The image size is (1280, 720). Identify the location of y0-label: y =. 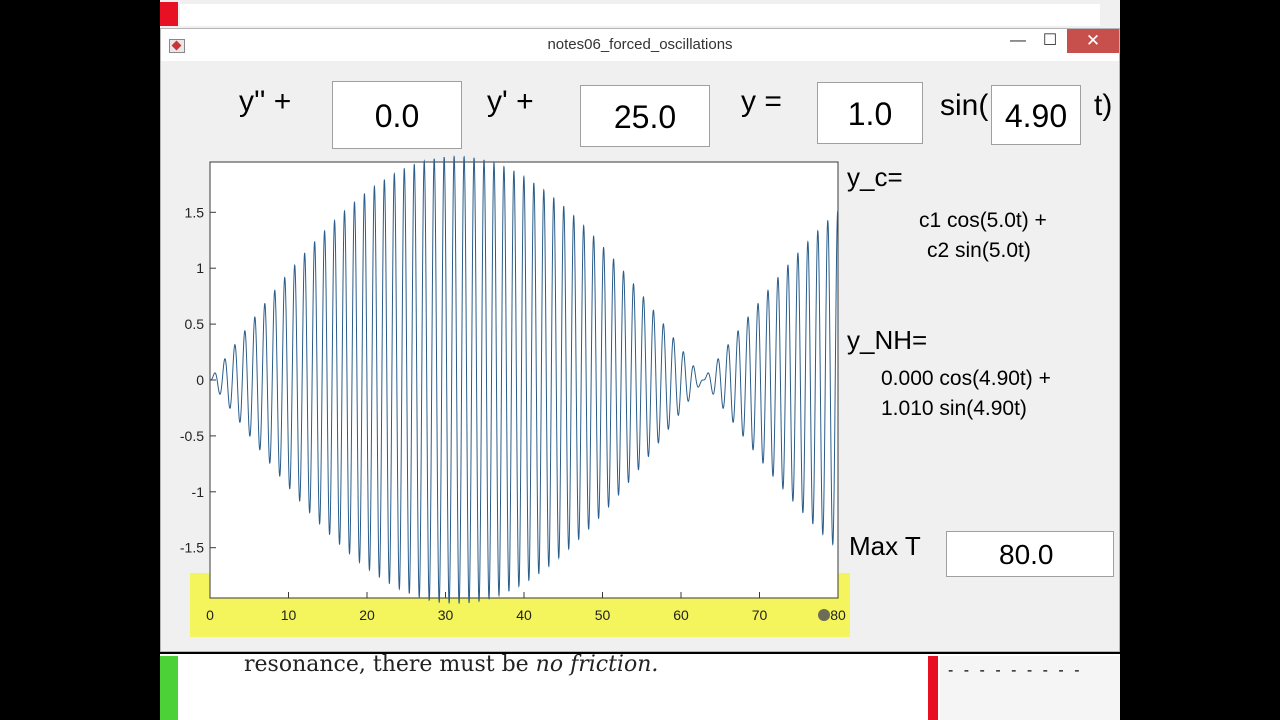
(761, 101).